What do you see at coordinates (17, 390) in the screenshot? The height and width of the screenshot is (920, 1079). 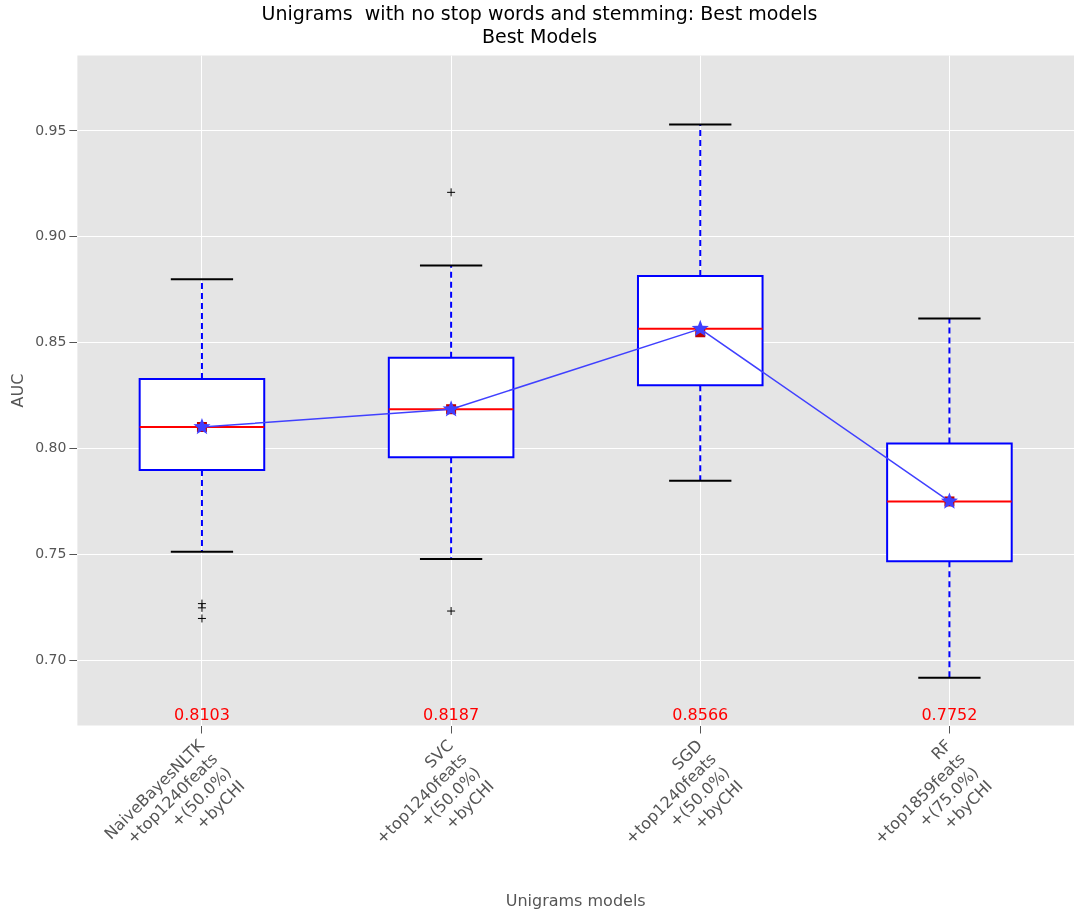 I see `y-axis-title: AUC` at bounding box center [17, 390].